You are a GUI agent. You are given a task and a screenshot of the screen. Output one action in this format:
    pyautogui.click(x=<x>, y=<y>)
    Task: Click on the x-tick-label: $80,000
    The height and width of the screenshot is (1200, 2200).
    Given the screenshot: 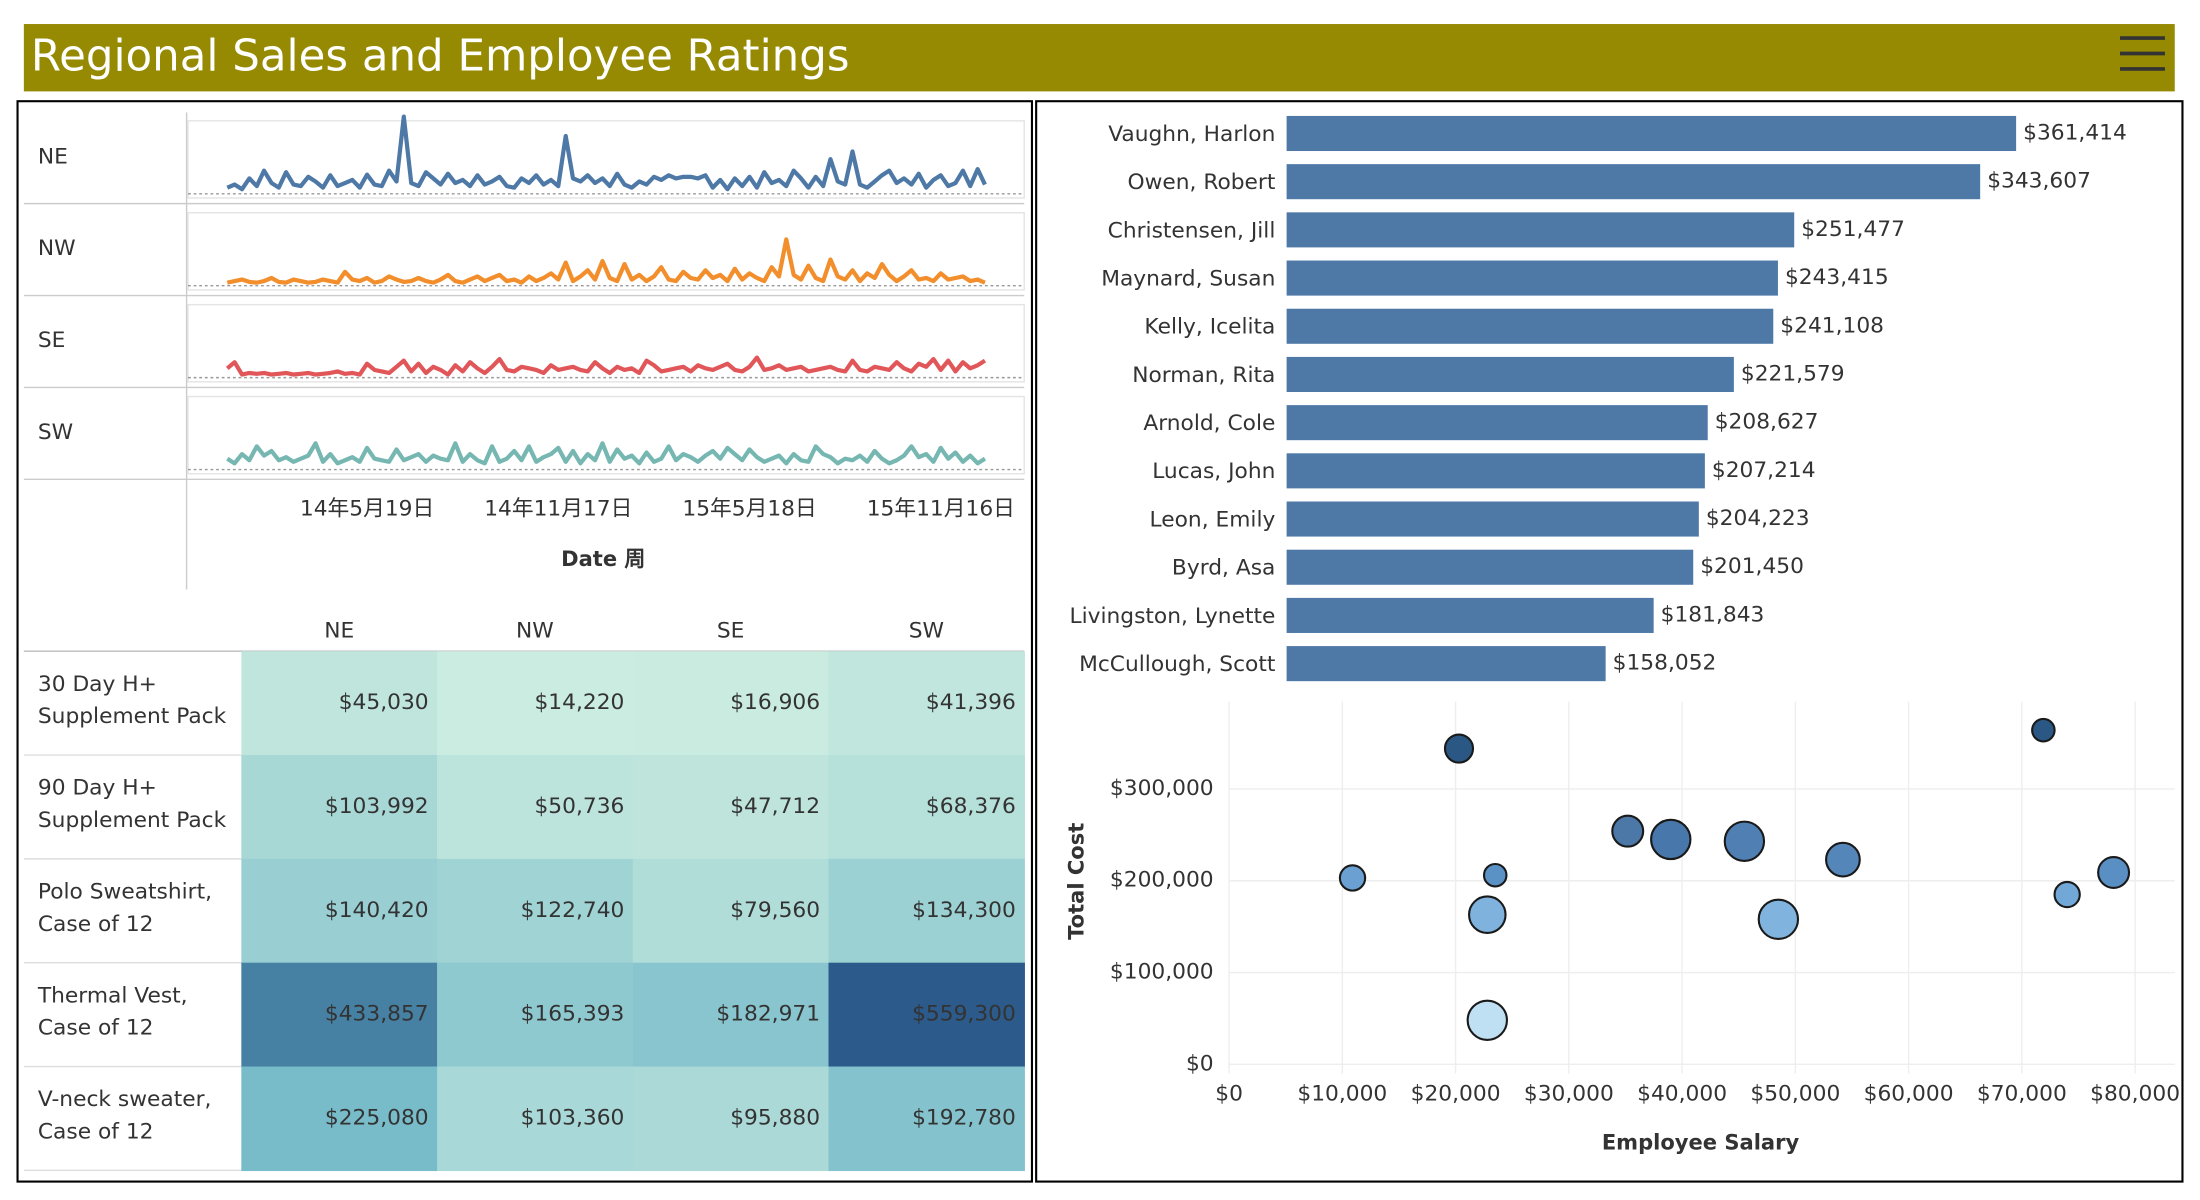 What is the action you would take?
    pyautogui.click(x=2135, y=1094)
    